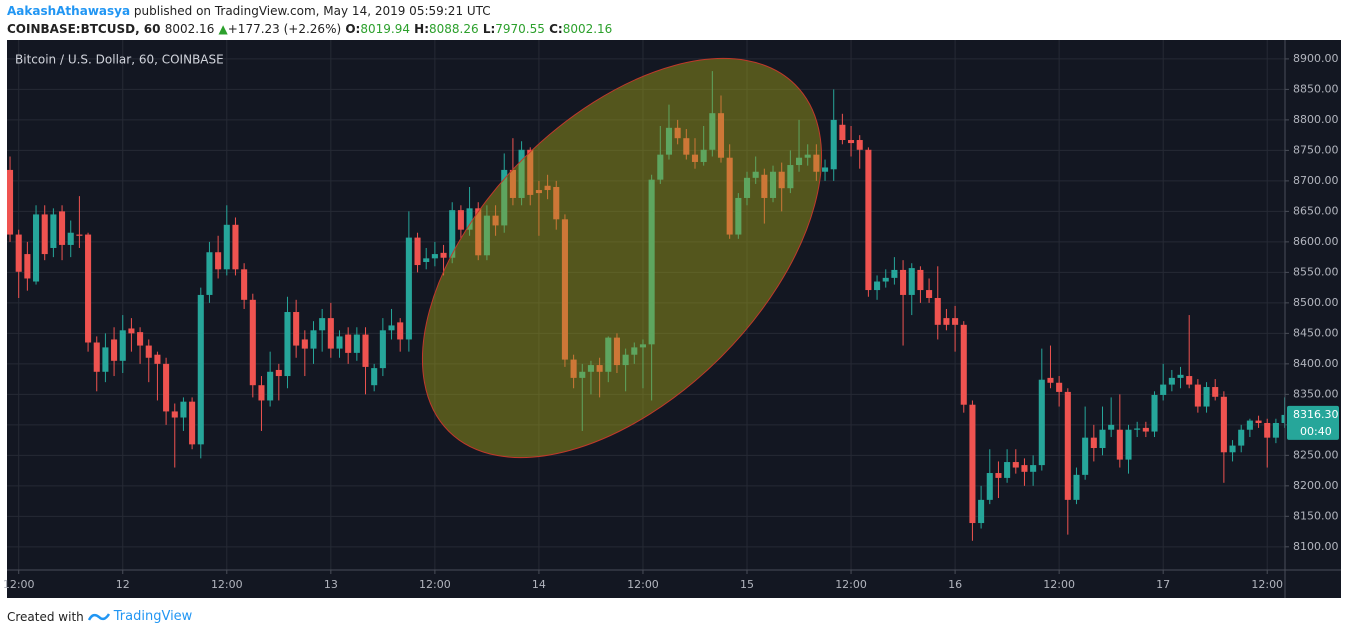  Describe the element at coordinates (1316, 271) in the screenshot. I see `y-tick-label: 8550.00` at that location.